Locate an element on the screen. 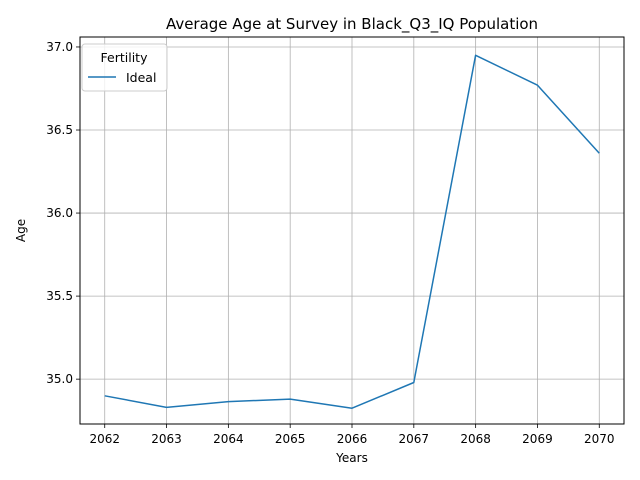  legend-box is located at coordinates (124, 67).